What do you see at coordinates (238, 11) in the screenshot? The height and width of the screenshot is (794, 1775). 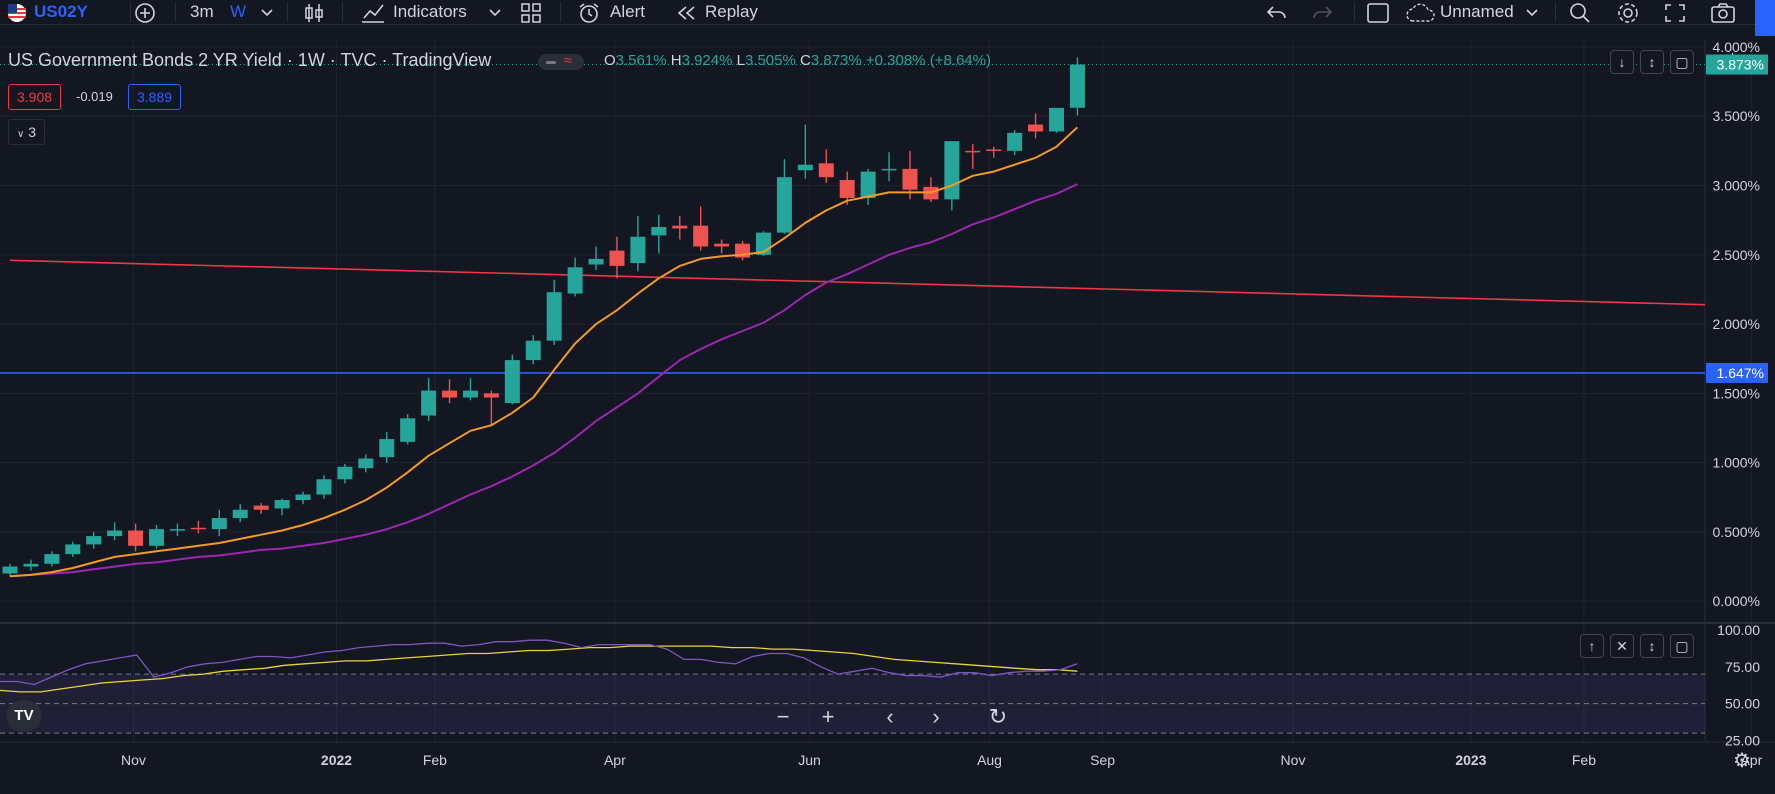 I see `interval-button-w: W` at bounding box center [238, 11].